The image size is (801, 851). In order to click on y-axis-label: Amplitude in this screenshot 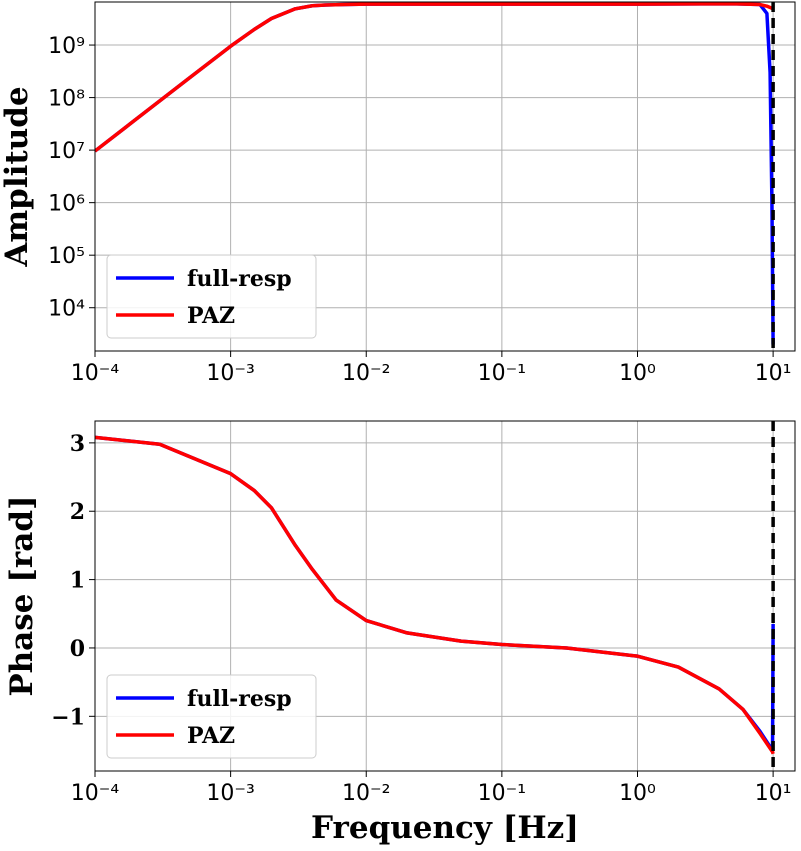, I will do `click(17, 176)`.